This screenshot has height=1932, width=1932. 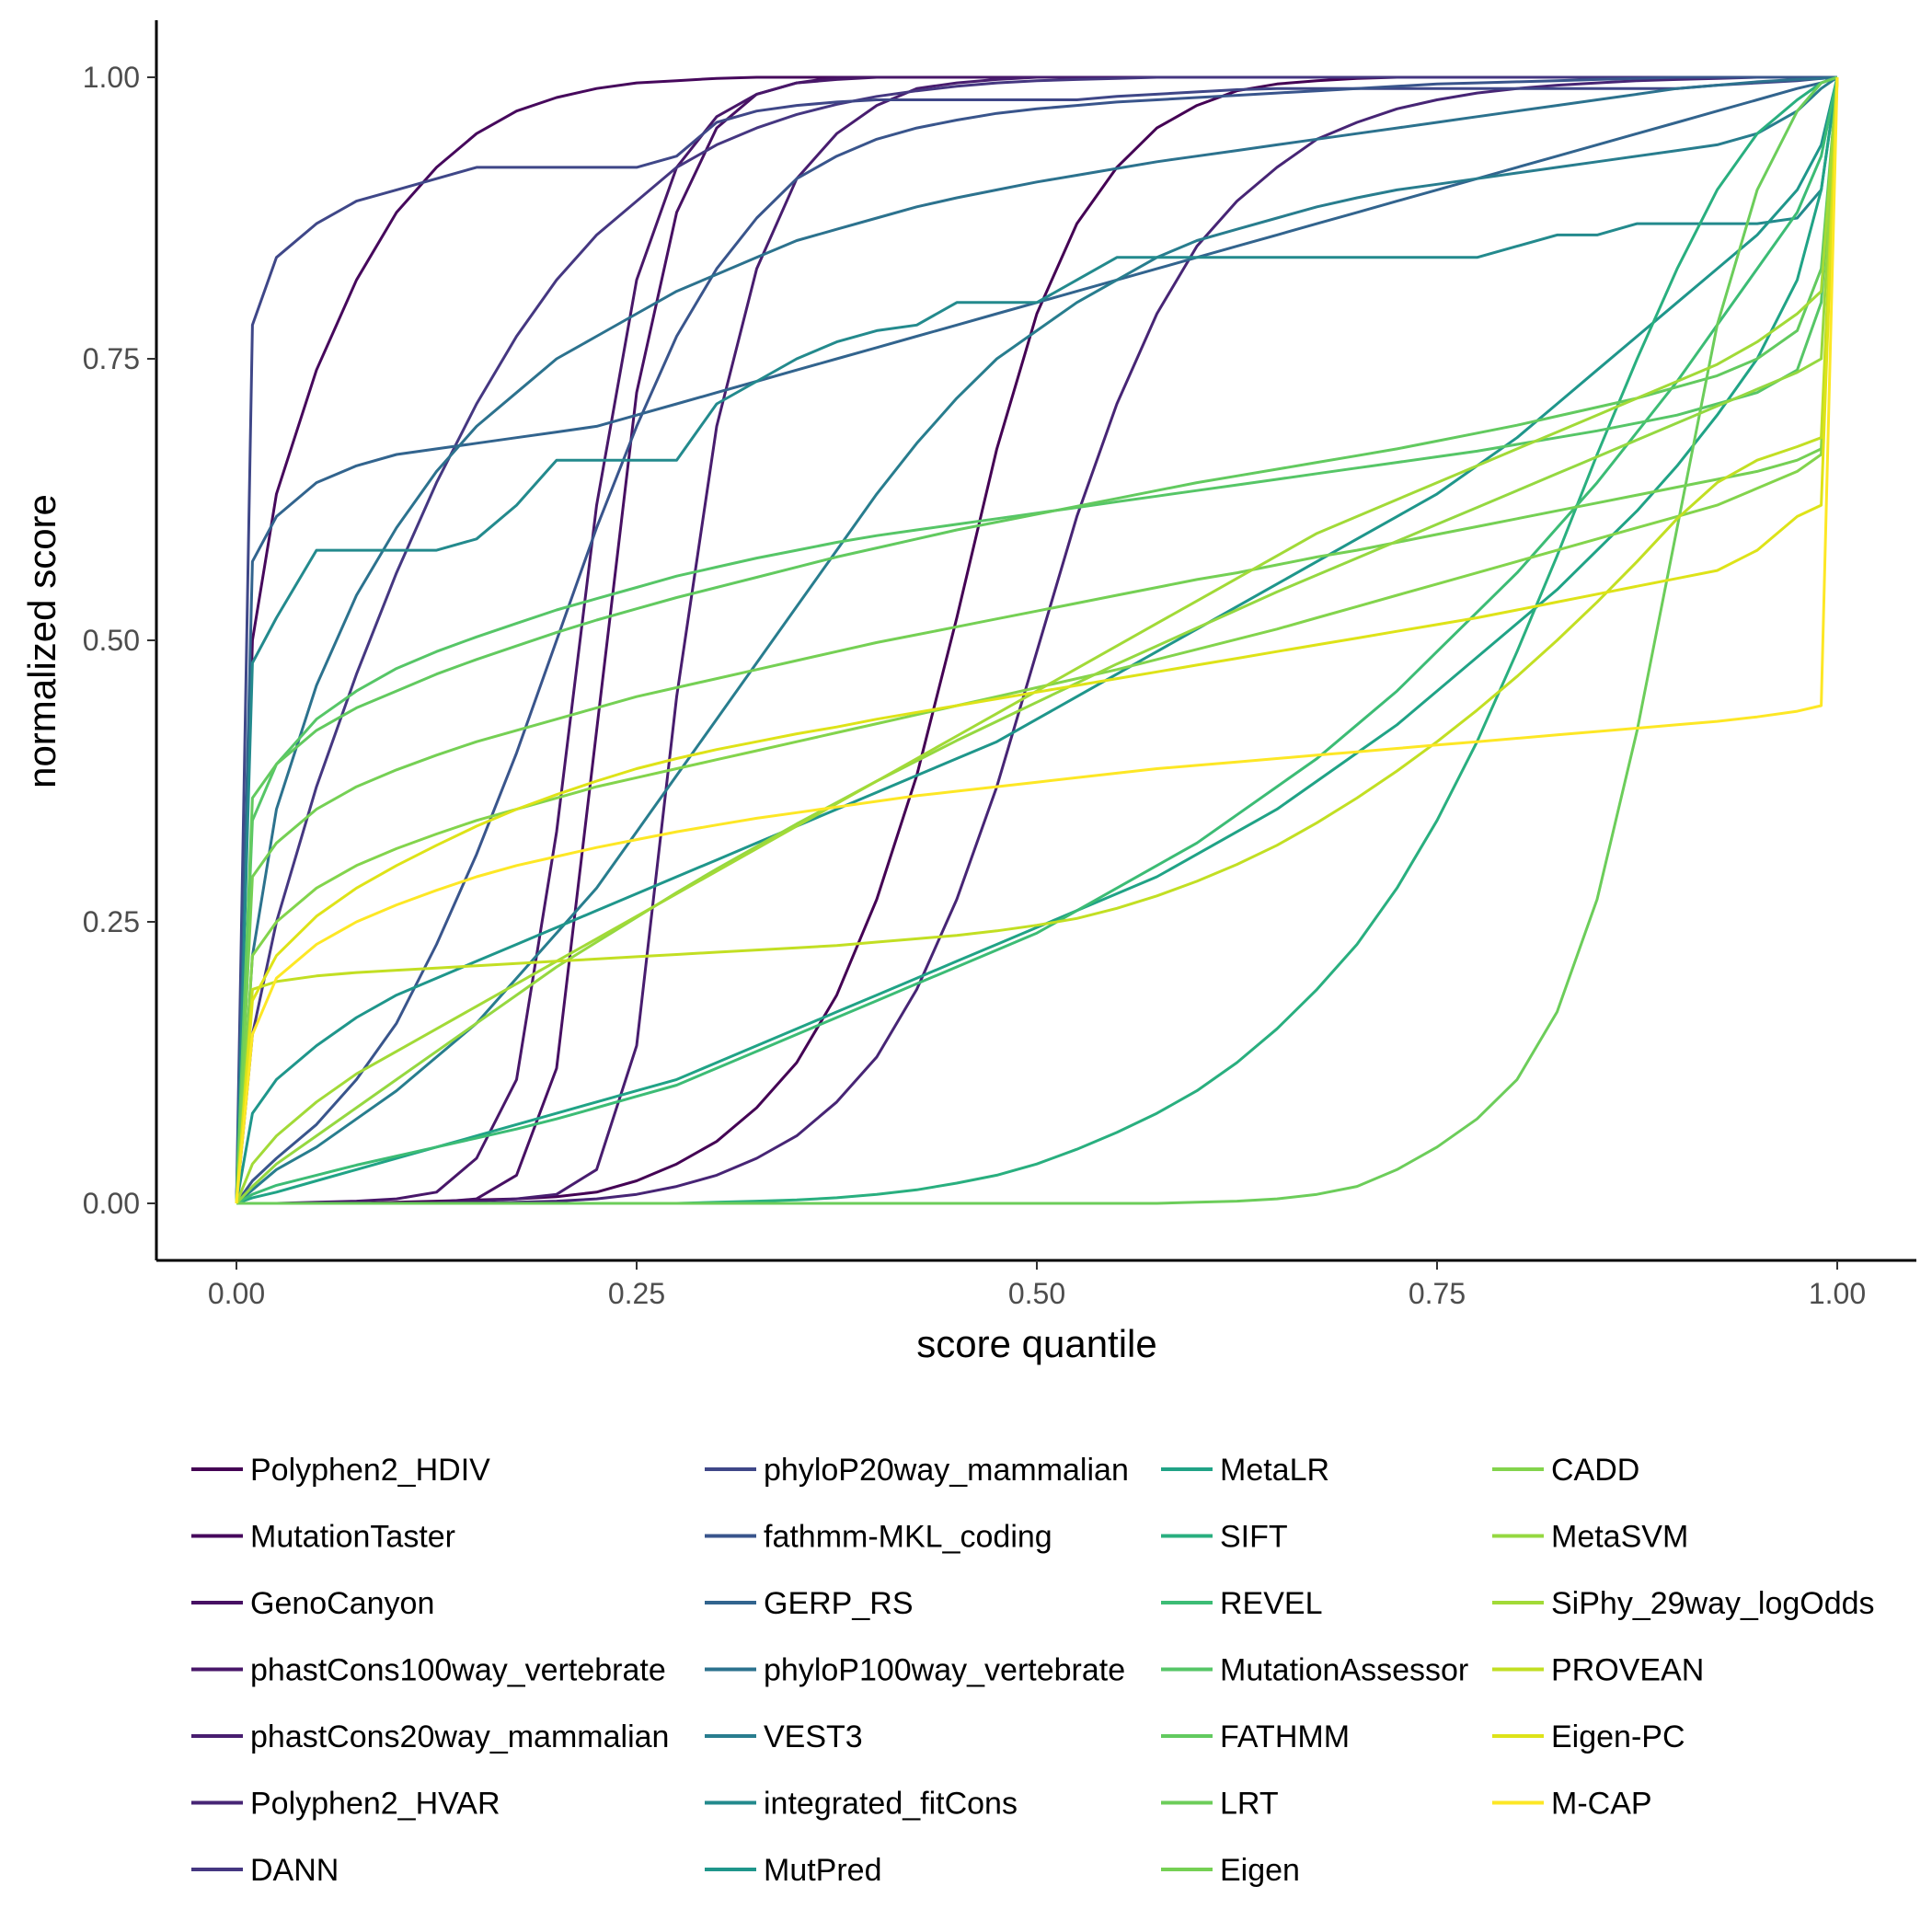 I want to click on legend-label: MetaSVM, so click(x=1619, y=1537).